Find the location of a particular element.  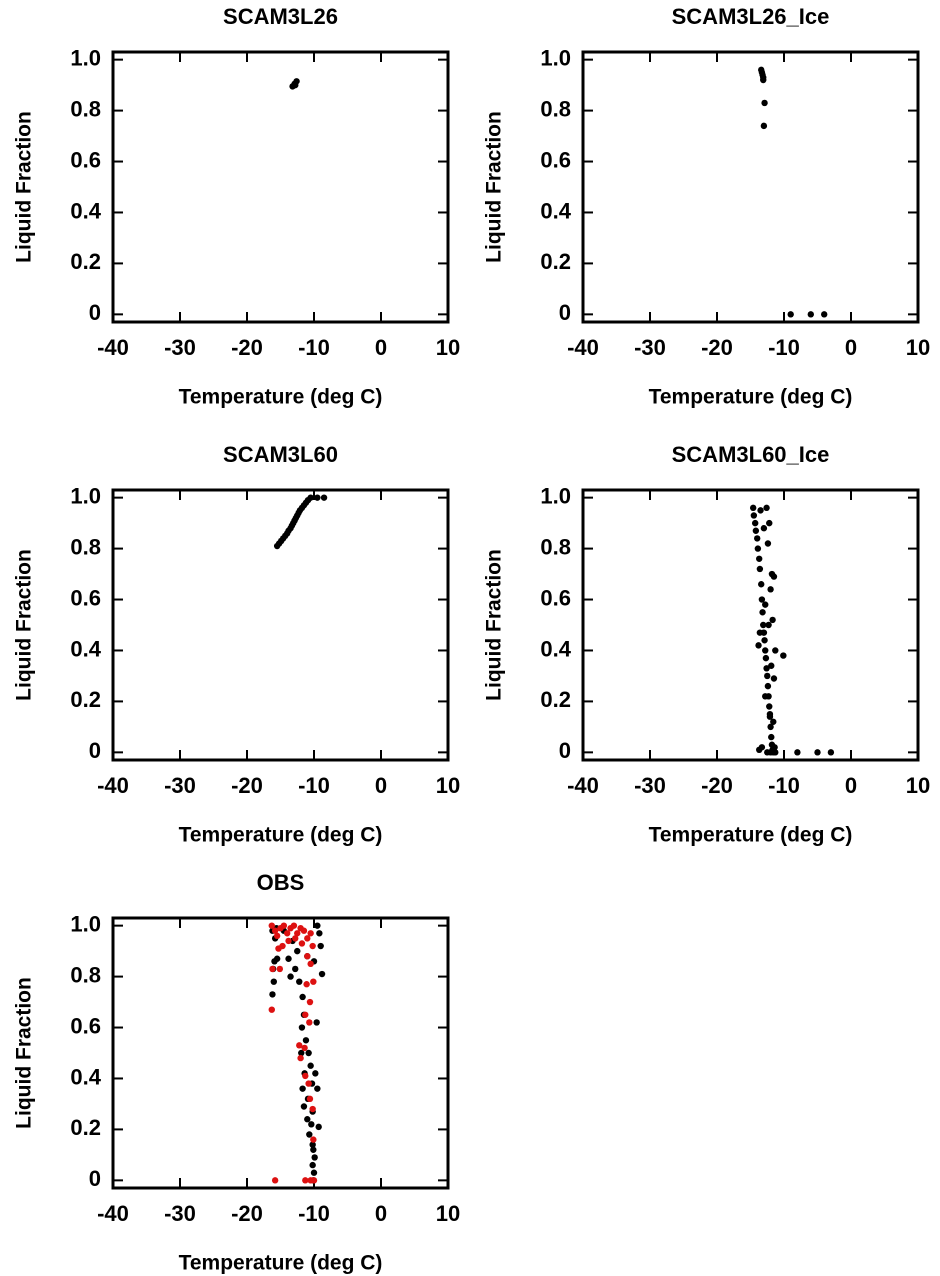

panel-title: SCAM3L26 is located at coordinates (280, 16).